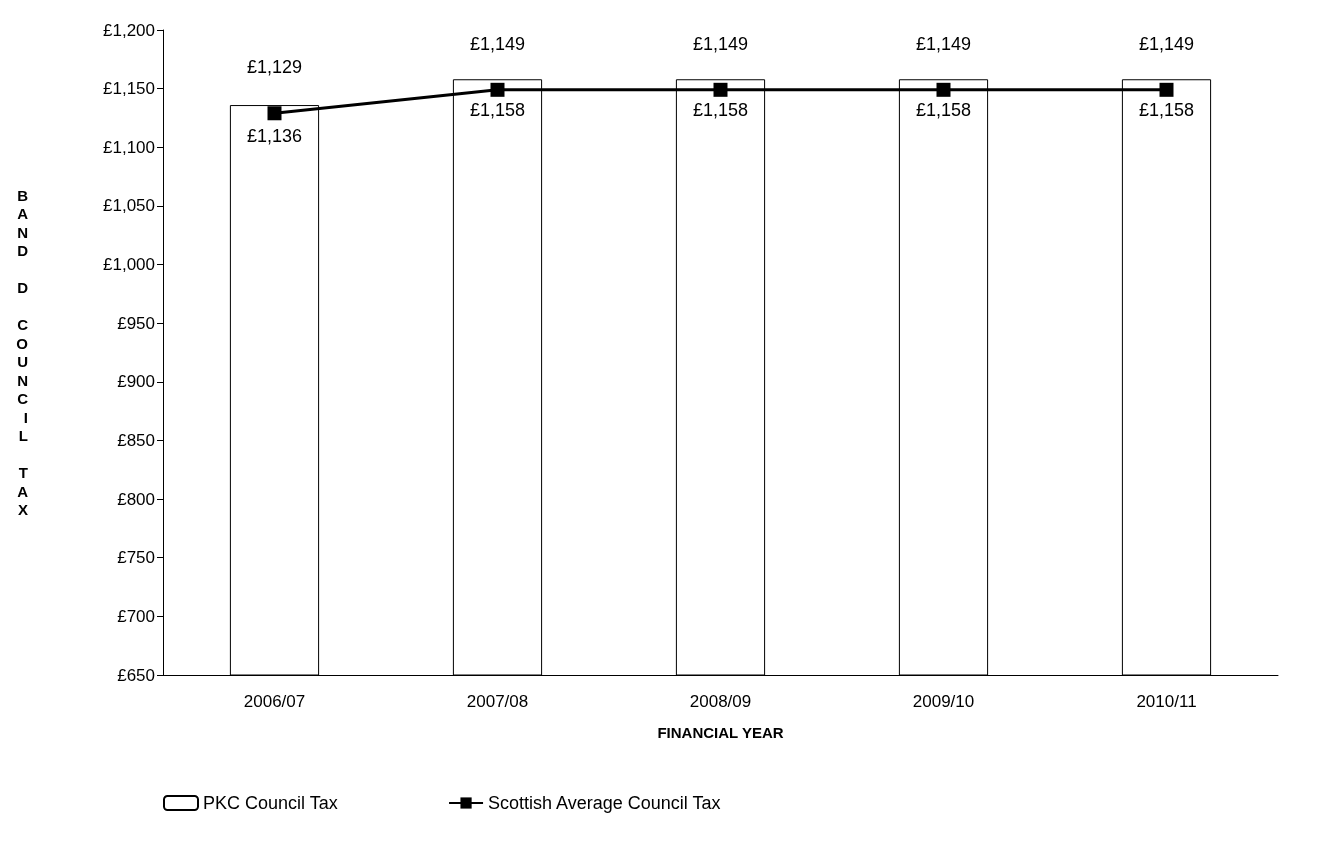 The width and height of the screenshot is (1318, 852). I want to click on data-label: £1,129, so click(274, 67).